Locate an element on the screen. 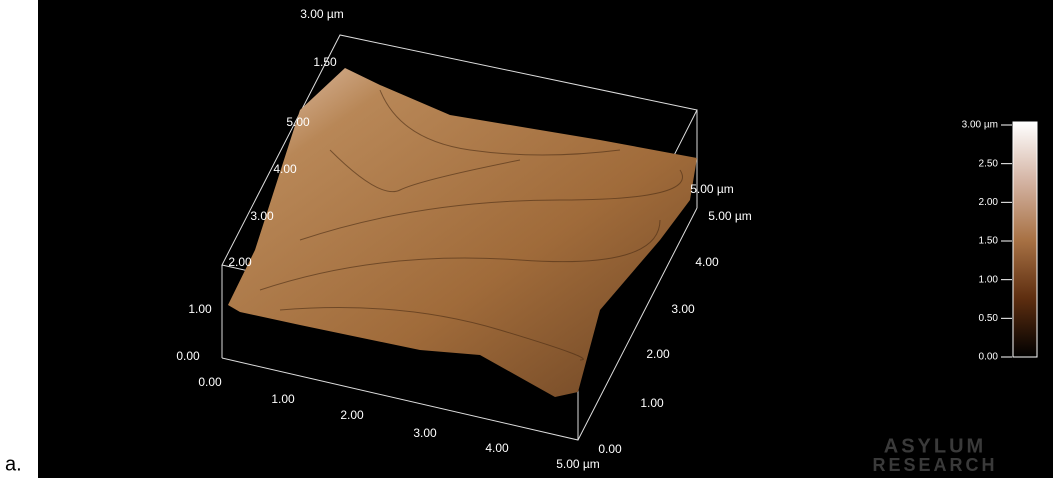 This screenshot has width=1053, height=483. y-axis-tick-label: 4.00 is located at coordinates (707, 262).